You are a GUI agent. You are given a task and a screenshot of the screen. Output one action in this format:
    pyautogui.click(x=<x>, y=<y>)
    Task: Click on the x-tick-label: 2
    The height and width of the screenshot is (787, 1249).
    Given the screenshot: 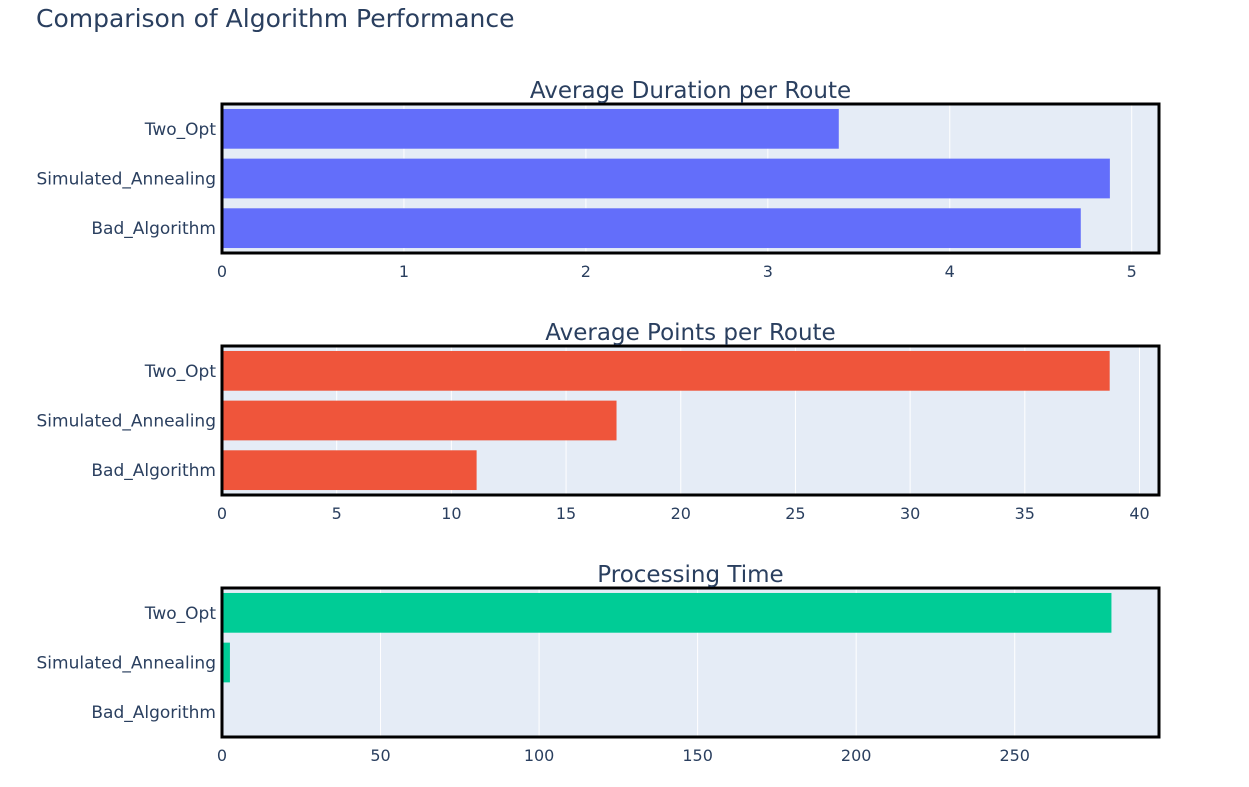 What is the action you would take?
    pyautogui.click(x=586, y=271)
    